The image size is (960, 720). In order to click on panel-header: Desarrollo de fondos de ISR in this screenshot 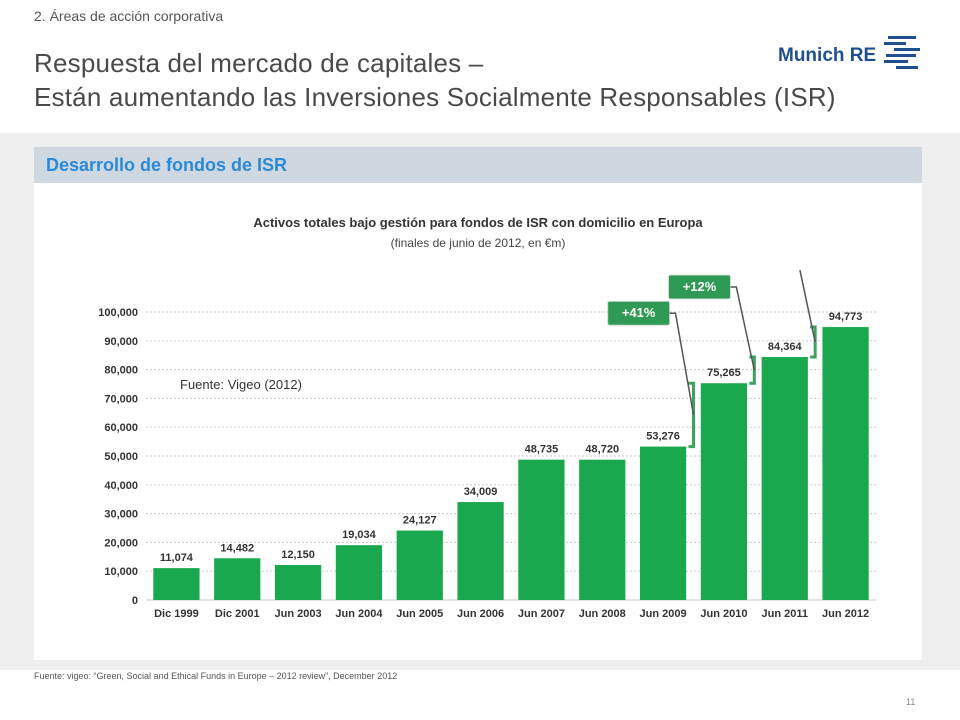, I will do `click(478, 165)`.